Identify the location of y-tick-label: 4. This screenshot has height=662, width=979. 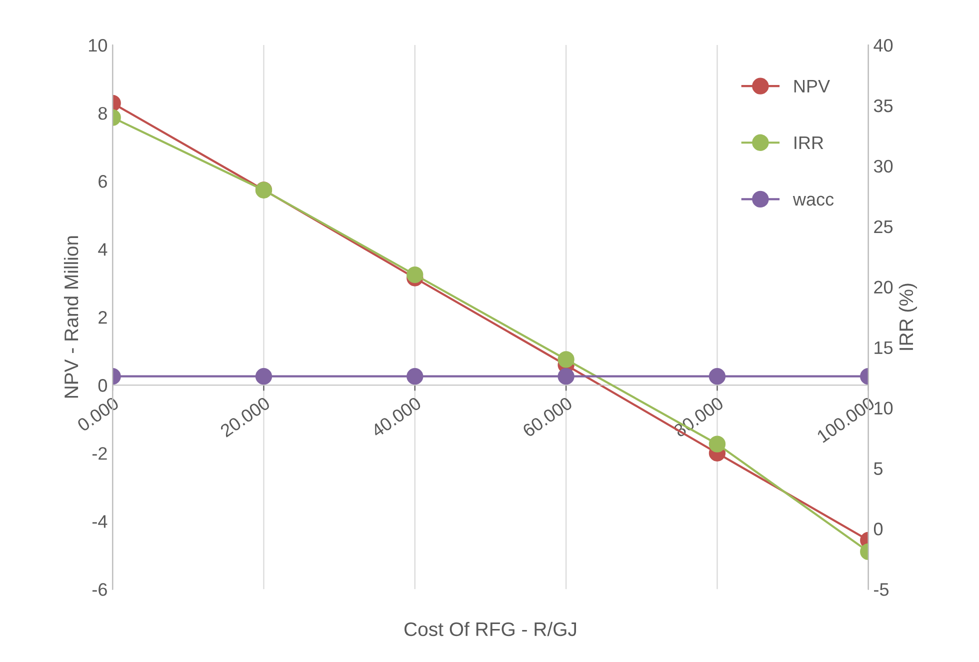
(103, 249).